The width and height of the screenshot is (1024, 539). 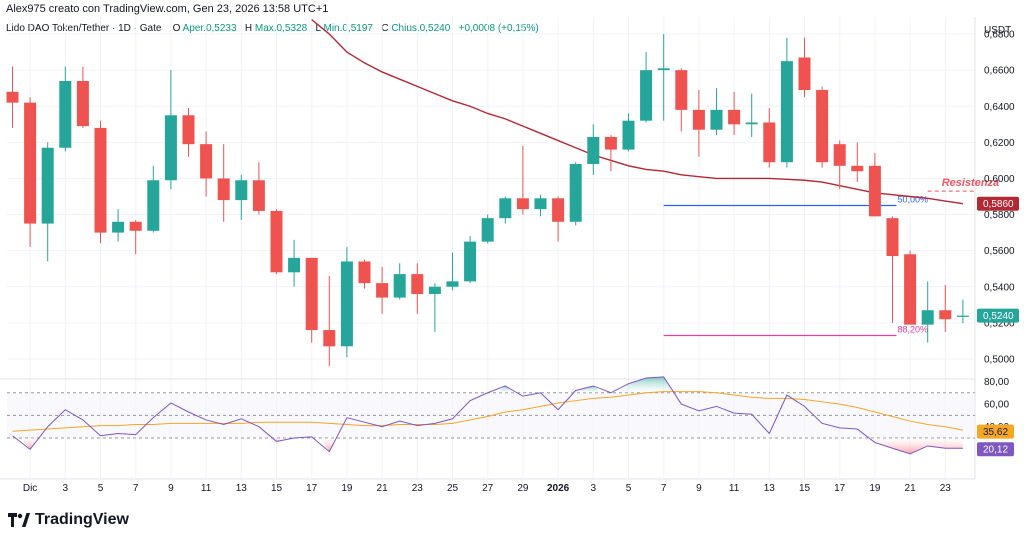 I want to click on price-tick-label: 0,5000, so click(x=999, y=359).